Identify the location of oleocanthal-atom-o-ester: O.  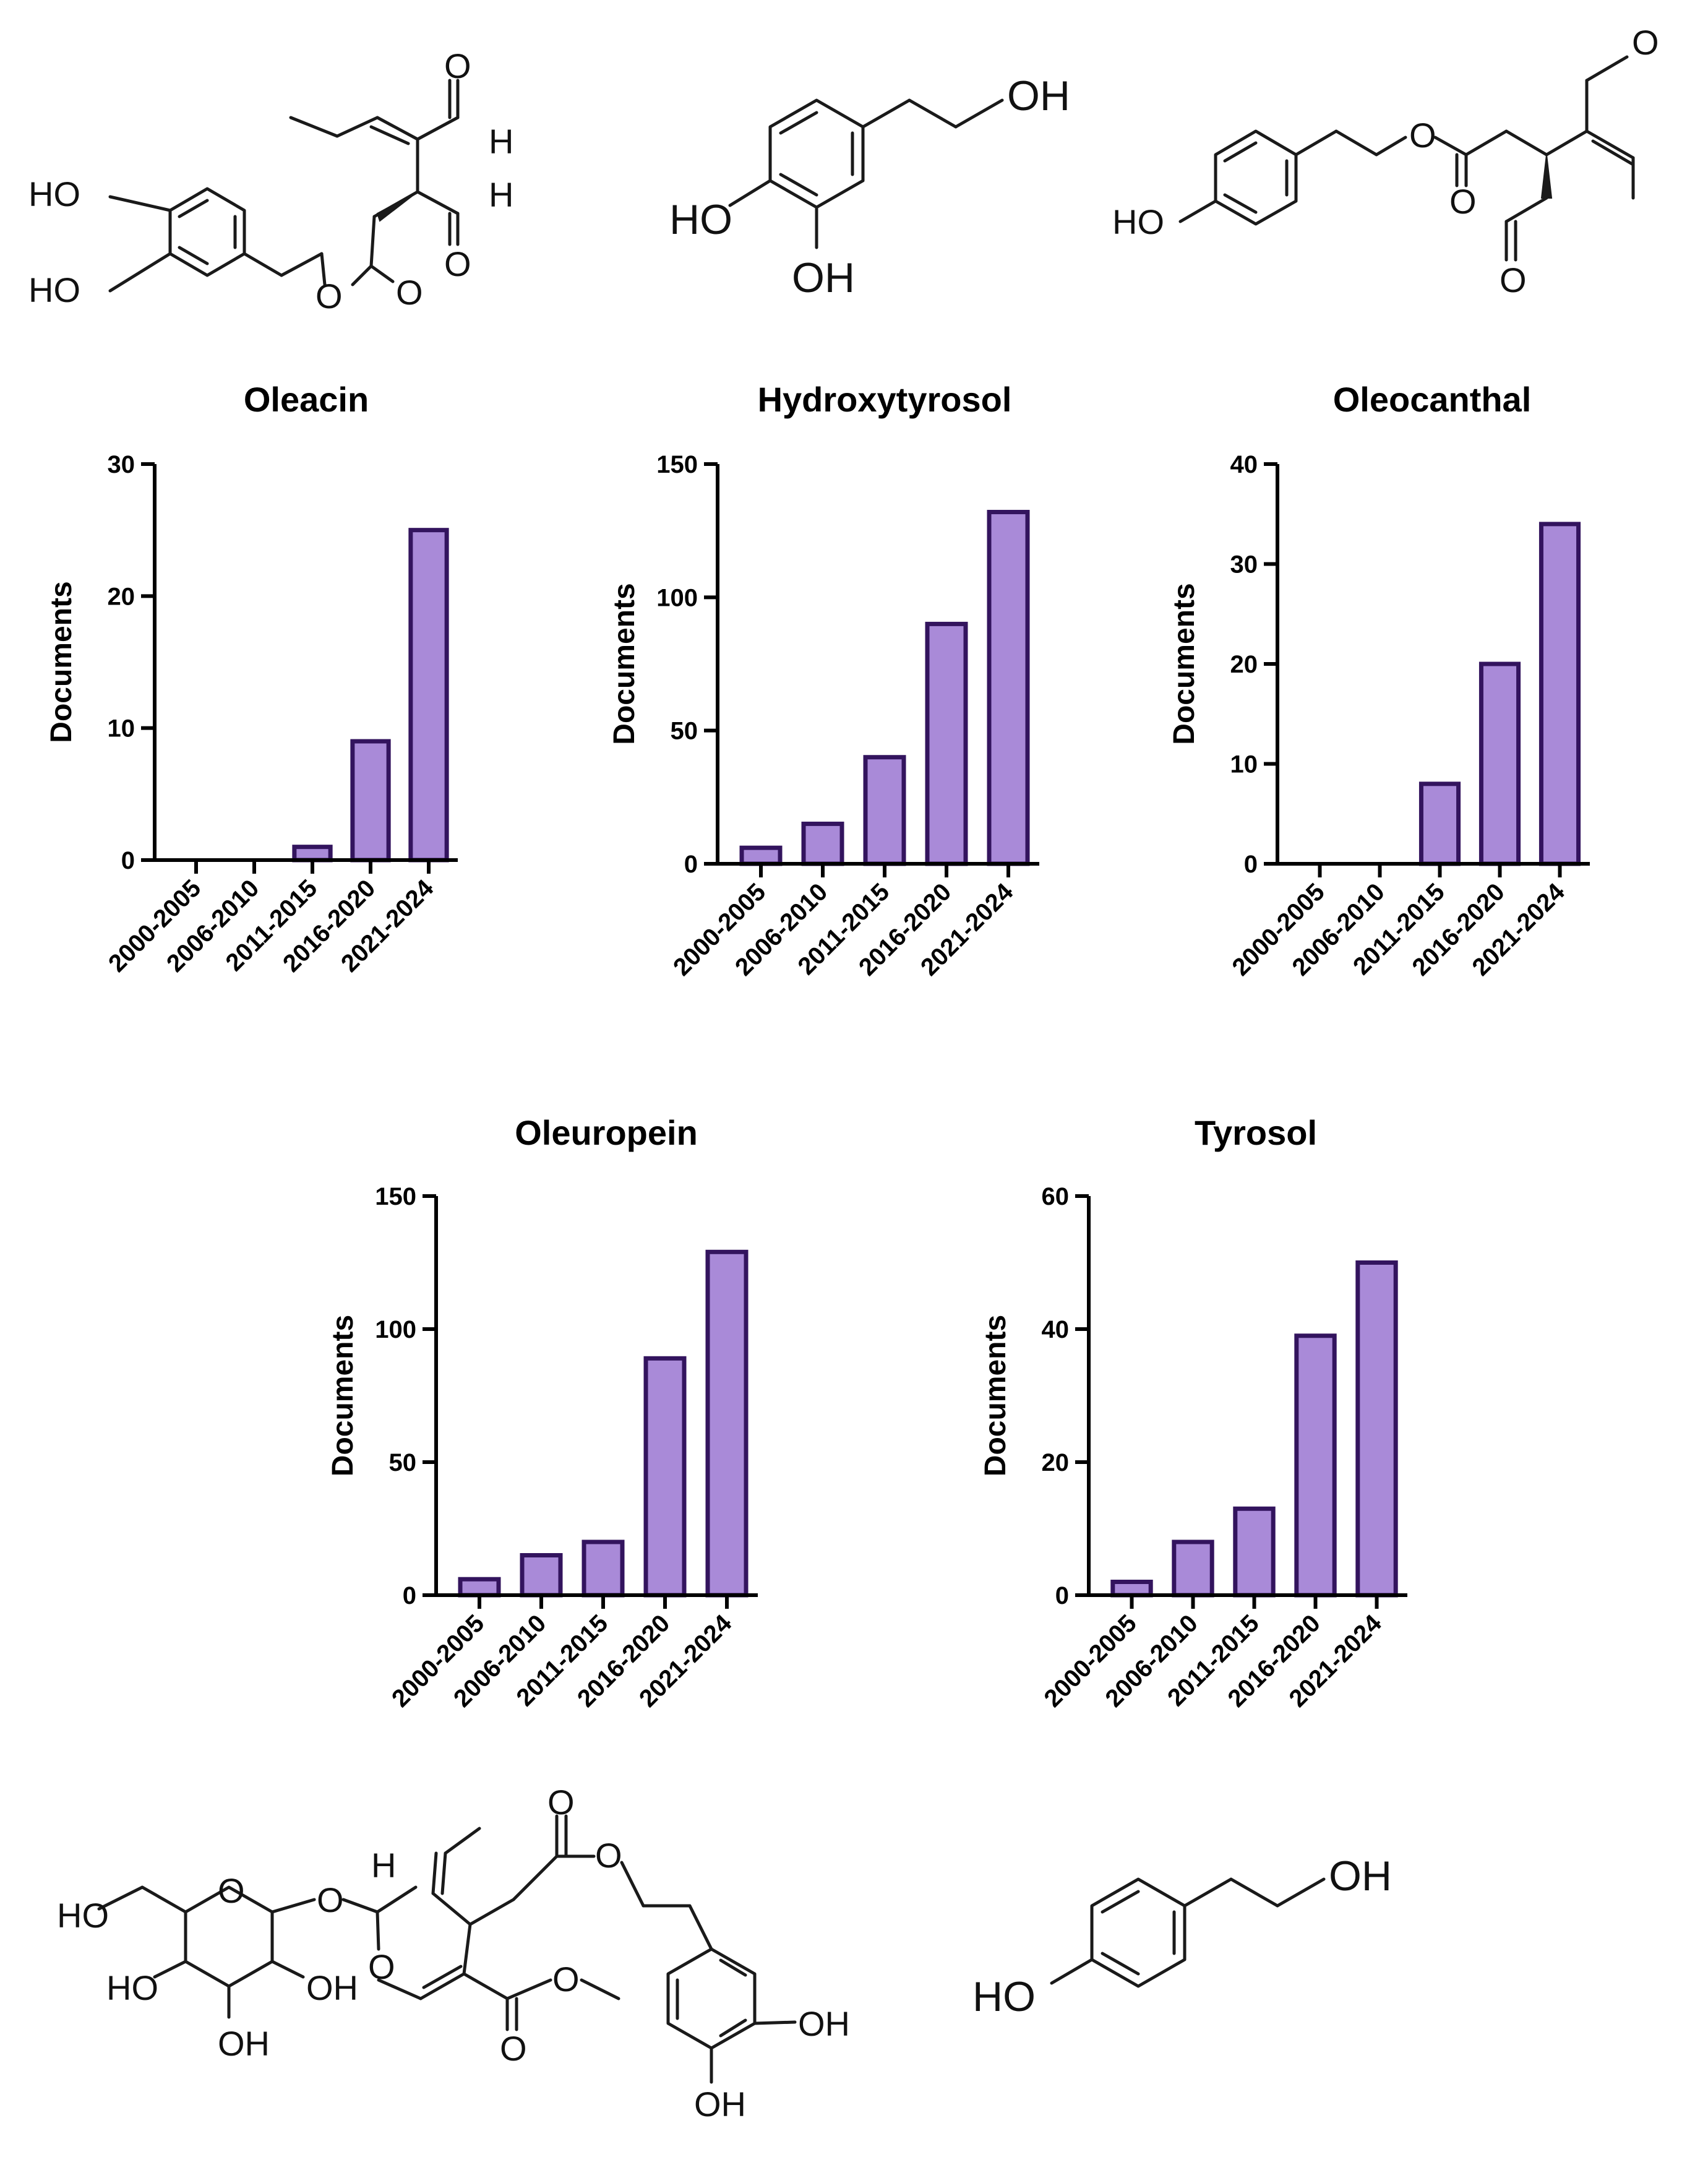
(1422, 135).